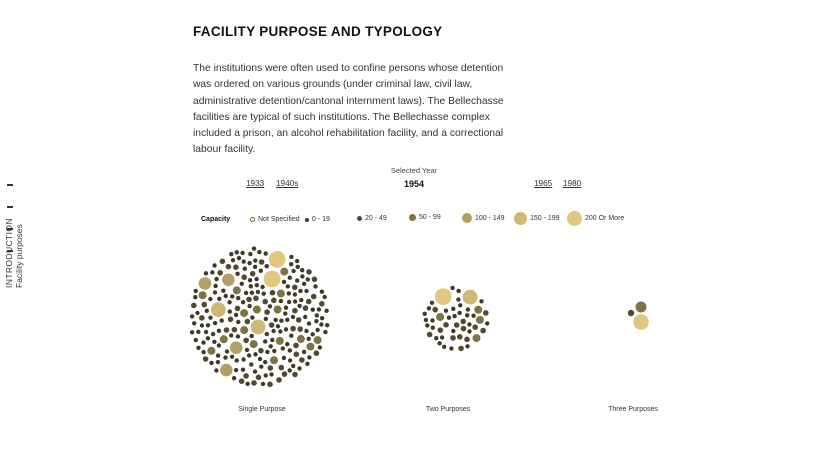  I want to click on side-navigation: INTRODUCTION Facility purposes, so click(14, 234).